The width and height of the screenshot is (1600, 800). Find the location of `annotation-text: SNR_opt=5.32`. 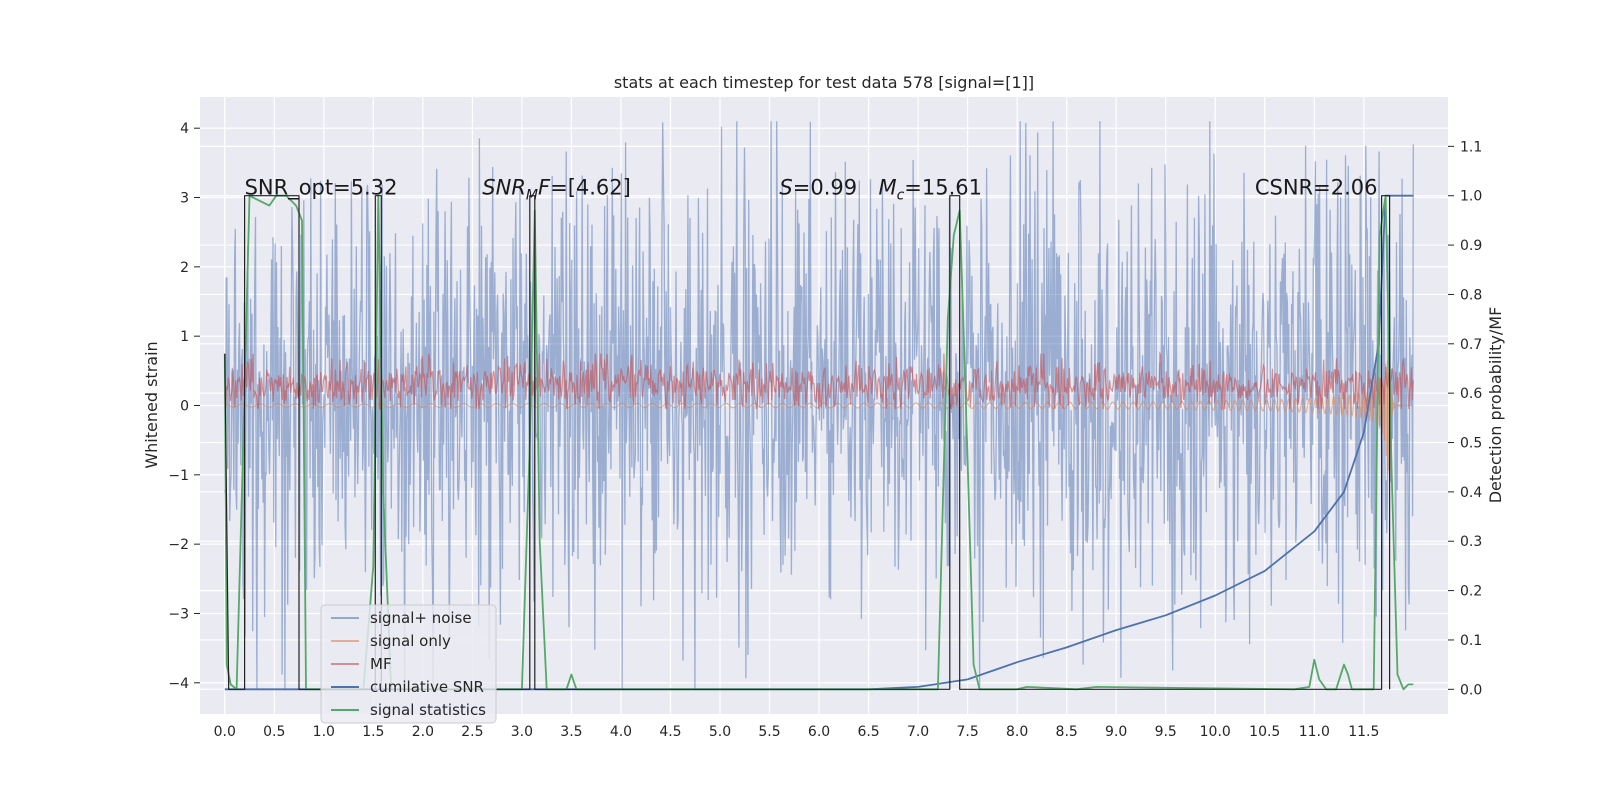

annotation-text: SNR_opt=5.32 is located at coordinates (321, 188).